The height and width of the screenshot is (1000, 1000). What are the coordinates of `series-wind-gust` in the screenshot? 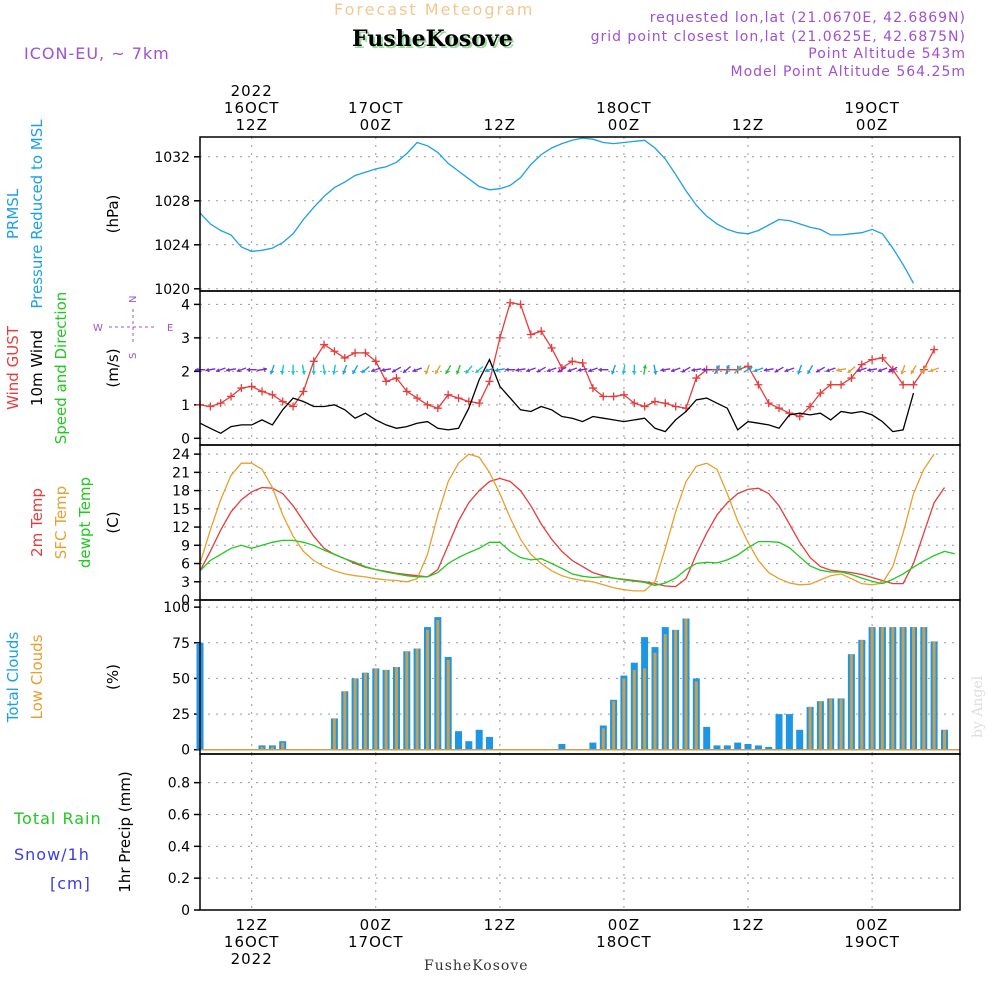 It's located at (567, 359).